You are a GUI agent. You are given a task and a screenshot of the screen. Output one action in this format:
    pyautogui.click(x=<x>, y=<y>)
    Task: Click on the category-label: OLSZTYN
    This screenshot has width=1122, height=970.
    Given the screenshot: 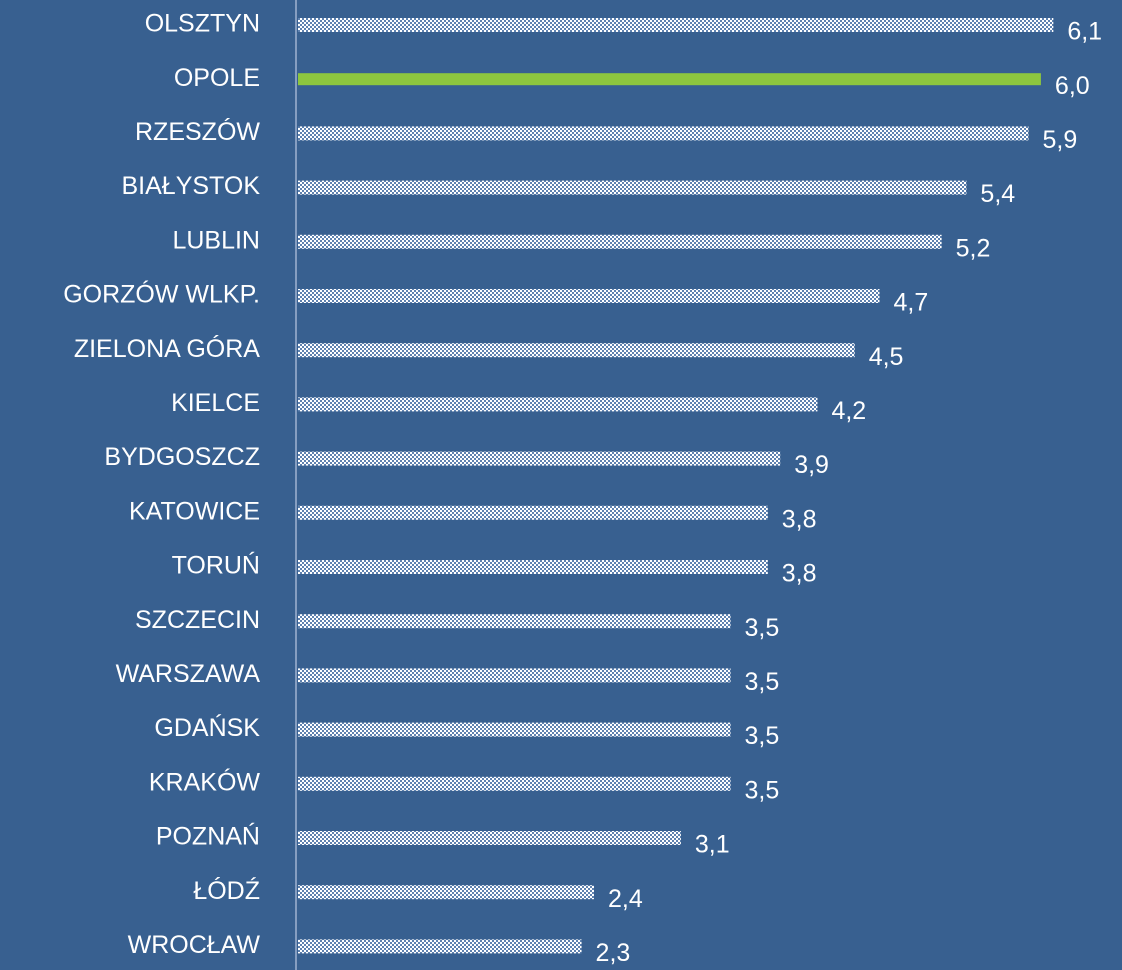 What is the action you would take?
    pyautogui.click(x=202, y=24)
    